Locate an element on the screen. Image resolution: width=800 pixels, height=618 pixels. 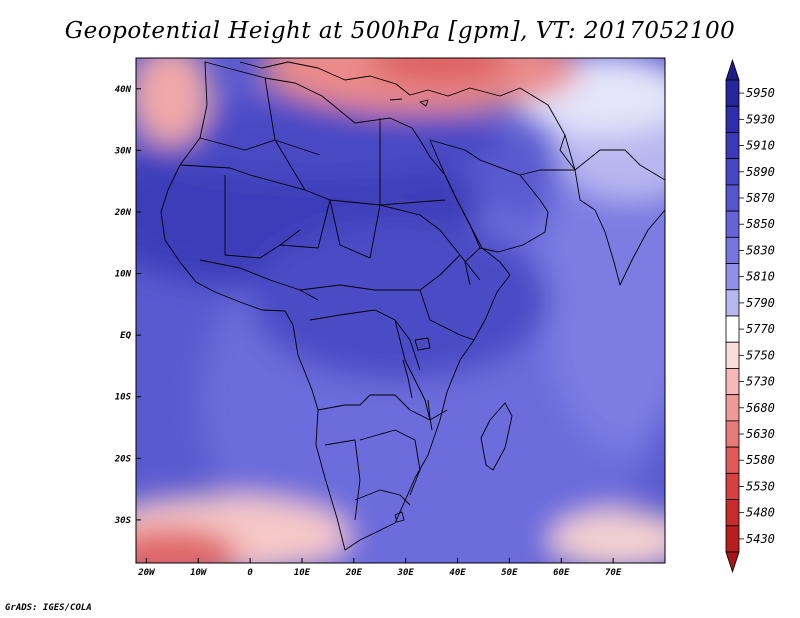
x-tick-label: 20E is located at coordinates (354, 573).